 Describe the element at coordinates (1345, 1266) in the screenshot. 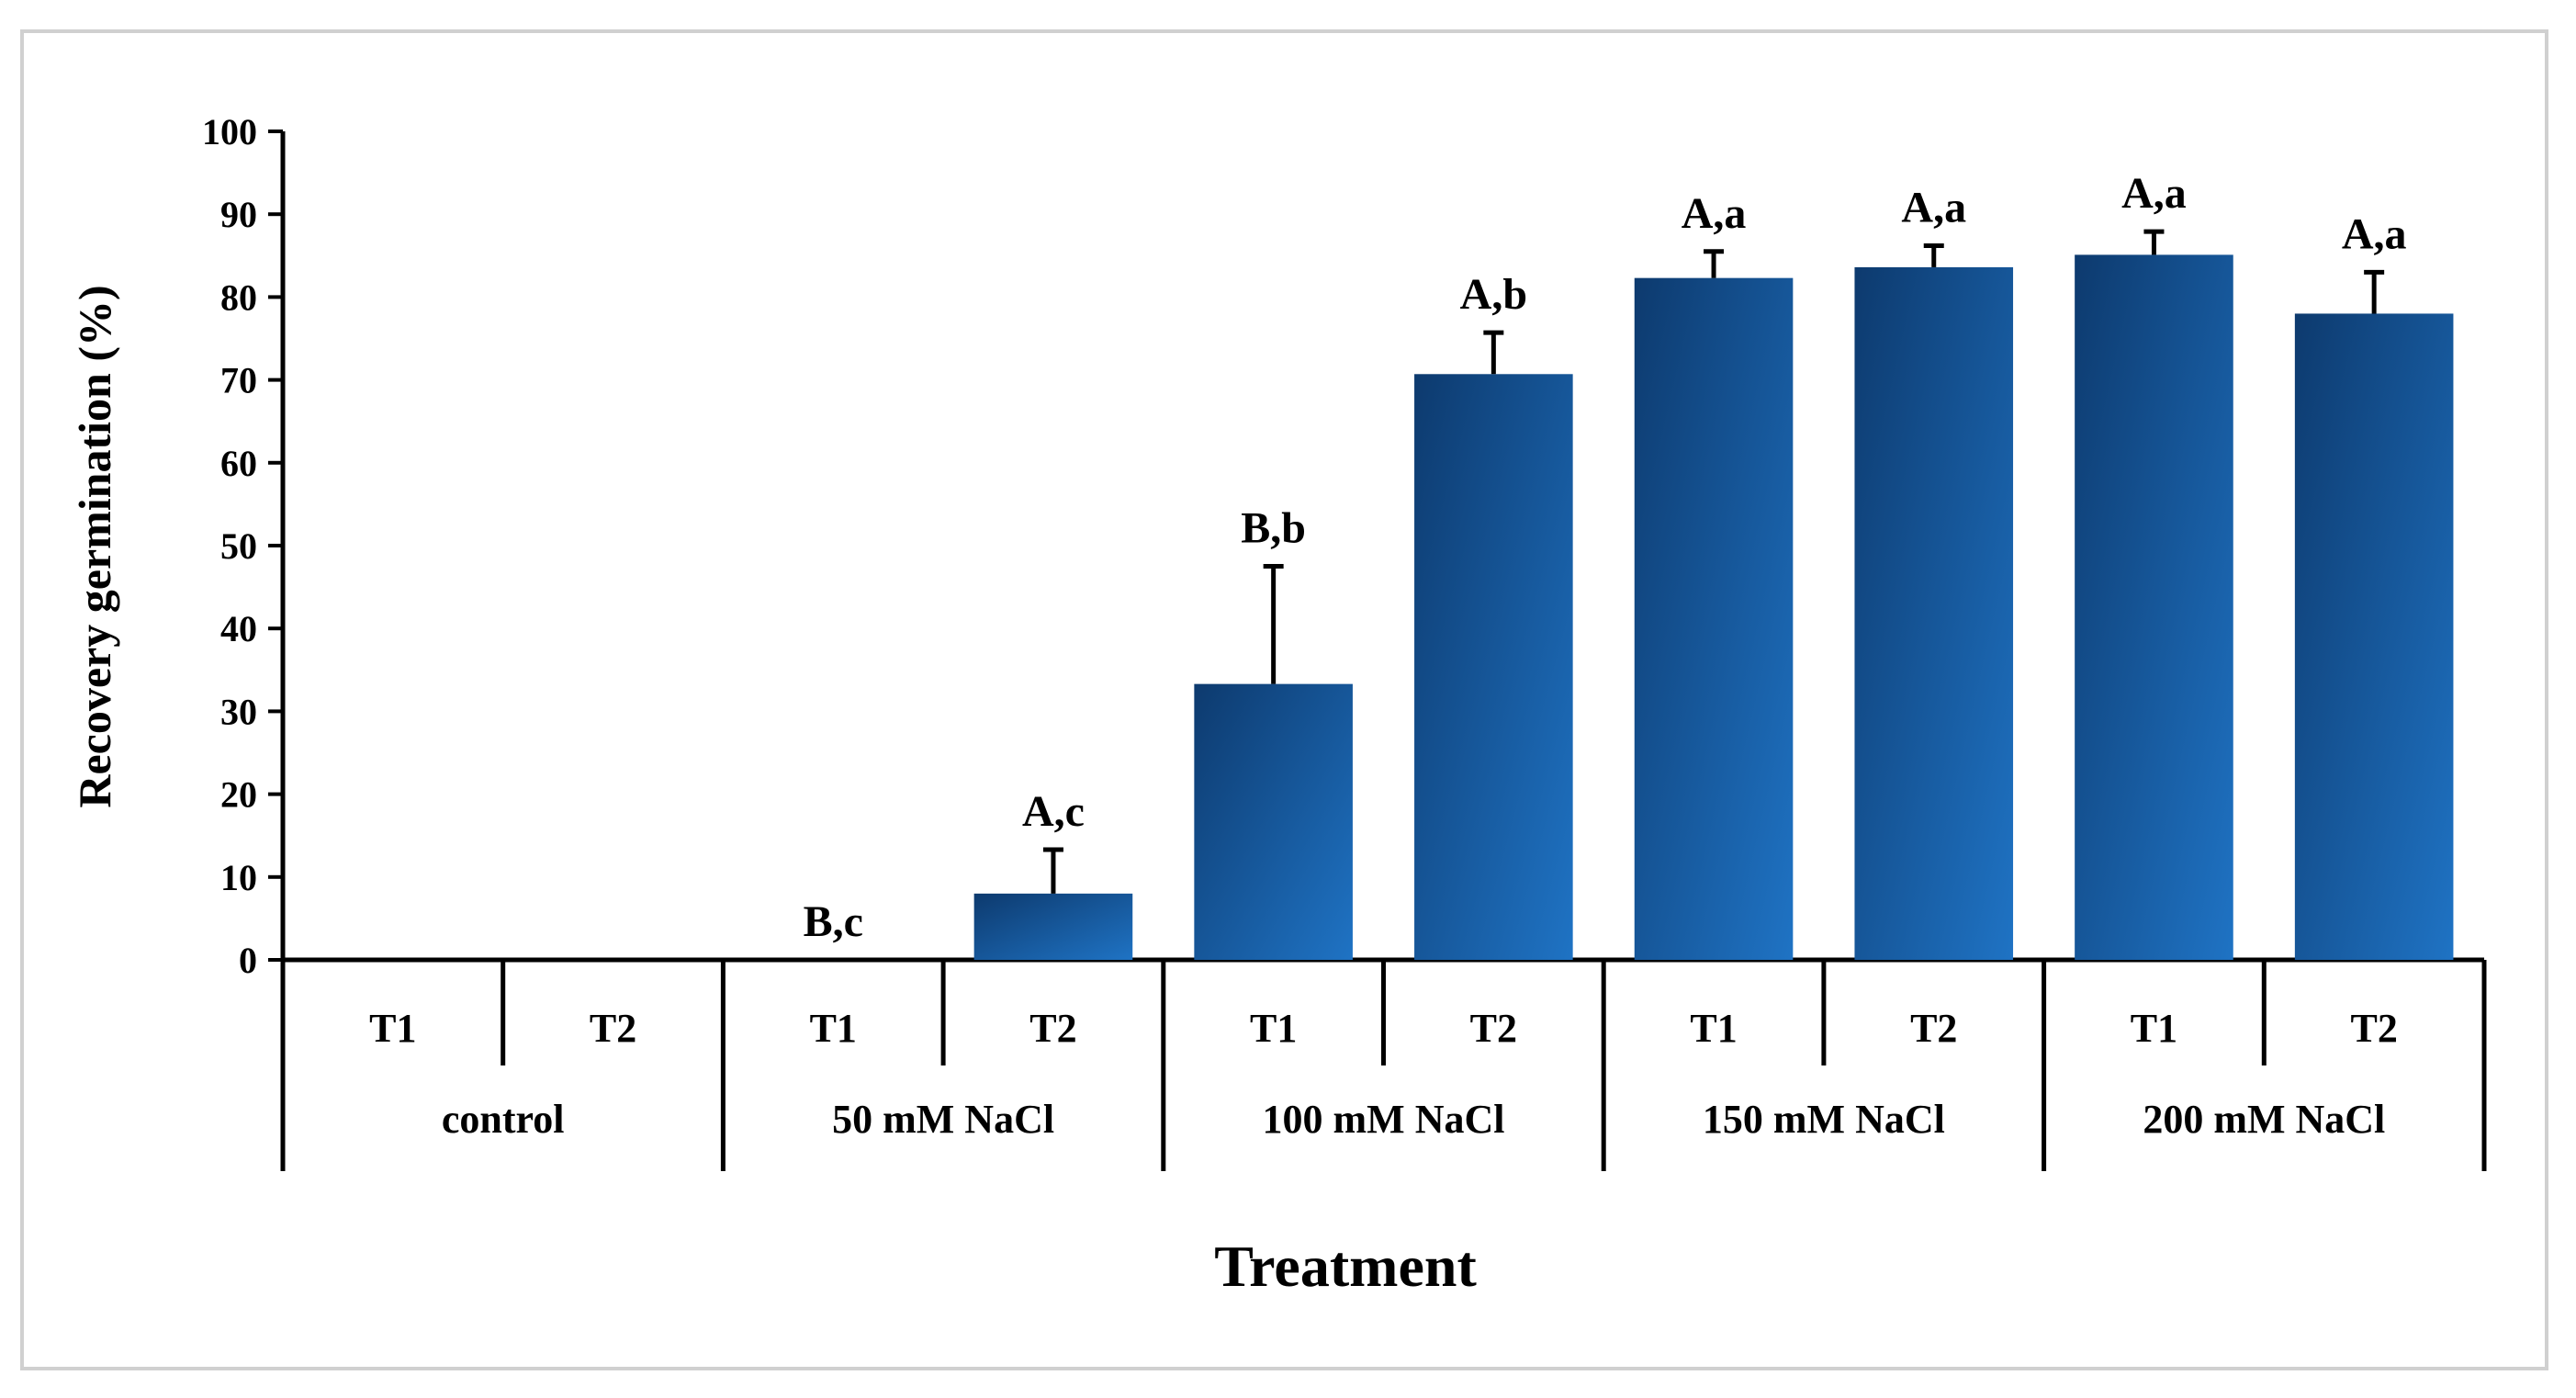

I see `x-axis-label: Treatment` at that location.